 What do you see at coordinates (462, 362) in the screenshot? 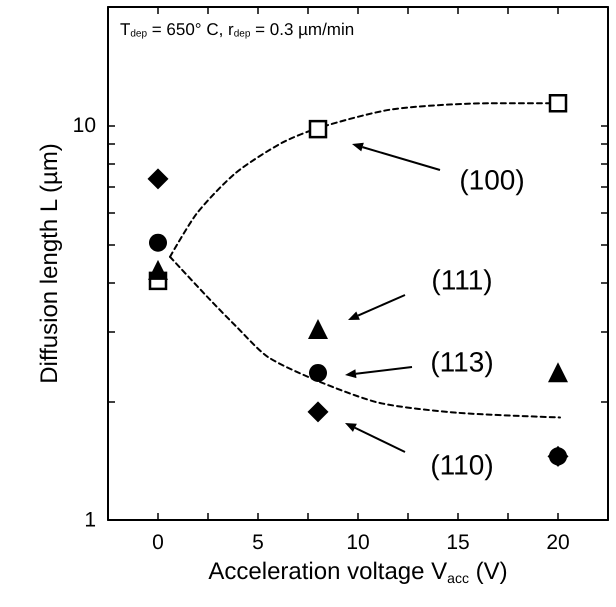
I see `annotation: (113)` at bounding box center [462, 362].